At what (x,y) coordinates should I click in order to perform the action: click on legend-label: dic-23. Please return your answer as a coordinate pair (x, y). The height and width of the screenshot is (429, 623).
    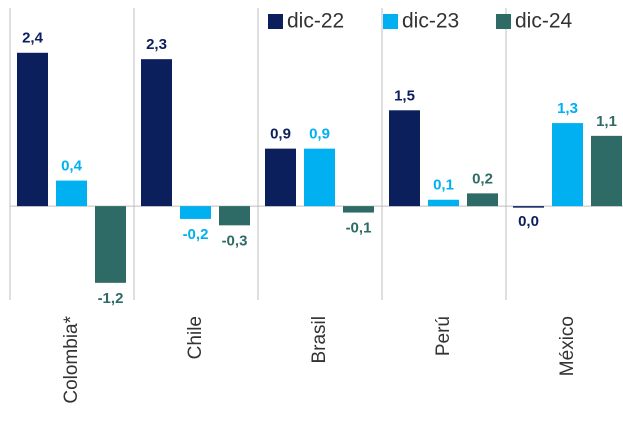
    Looking at the image, I should click on (430, 21).